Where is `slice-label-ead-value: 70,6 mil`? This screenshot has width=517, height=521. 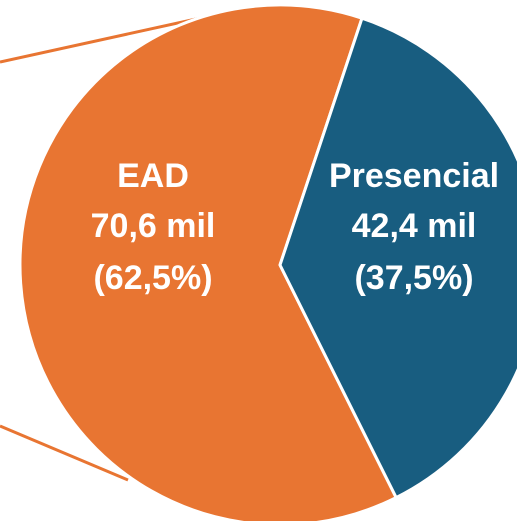 slice-label-ead-value: 70,6 mil is located at coordinates (153, 226).